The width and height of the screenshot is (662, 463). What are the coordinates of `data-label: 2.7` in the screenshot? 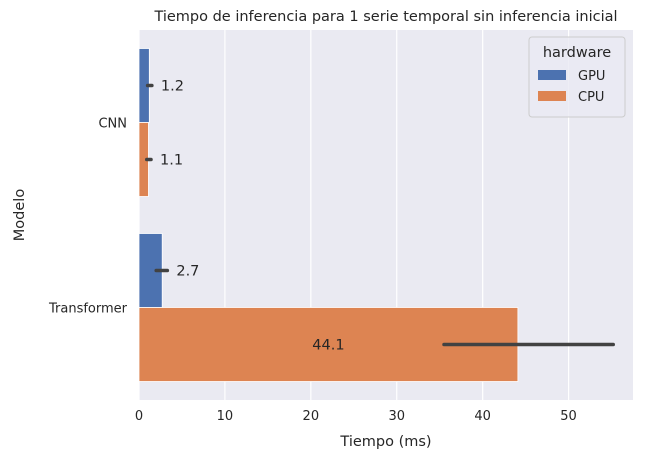 It's located at (187, 272).